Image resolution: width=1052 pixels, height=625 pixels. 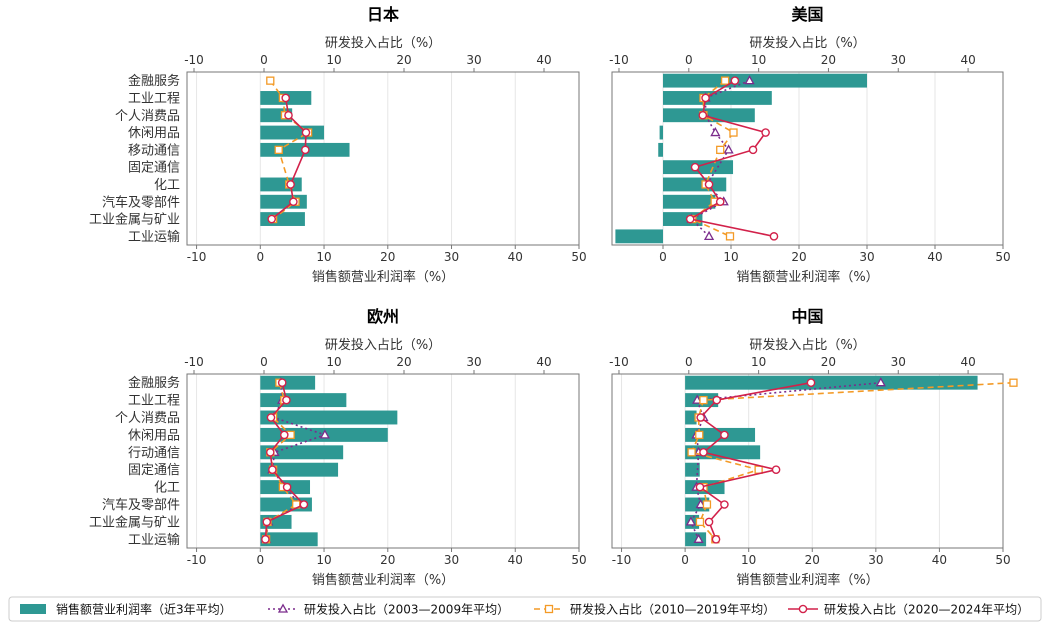 What do you see at coordinates (672, 609) in the screenshot?
I see `legend-label-s2: 研发投入占比（2010—2019年平均）` at bounding box center [672, 609].